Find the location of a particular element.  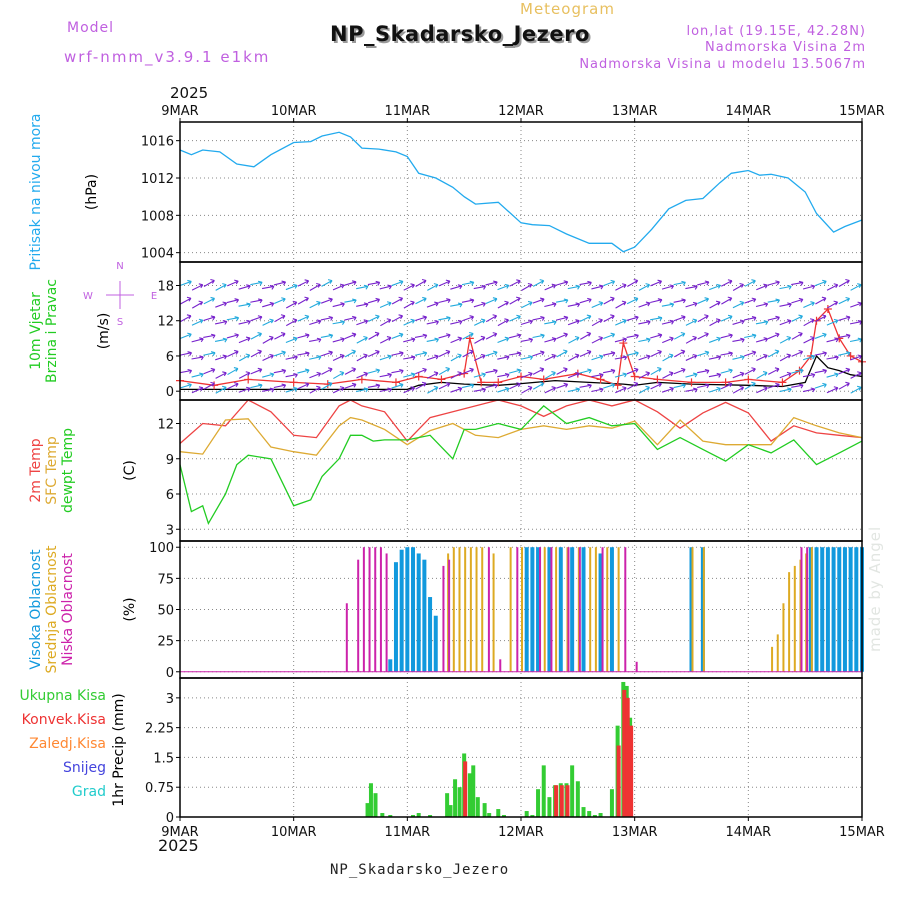

y-axis-label: 1hr Precip (mm) is located at coordinates (119, 749).